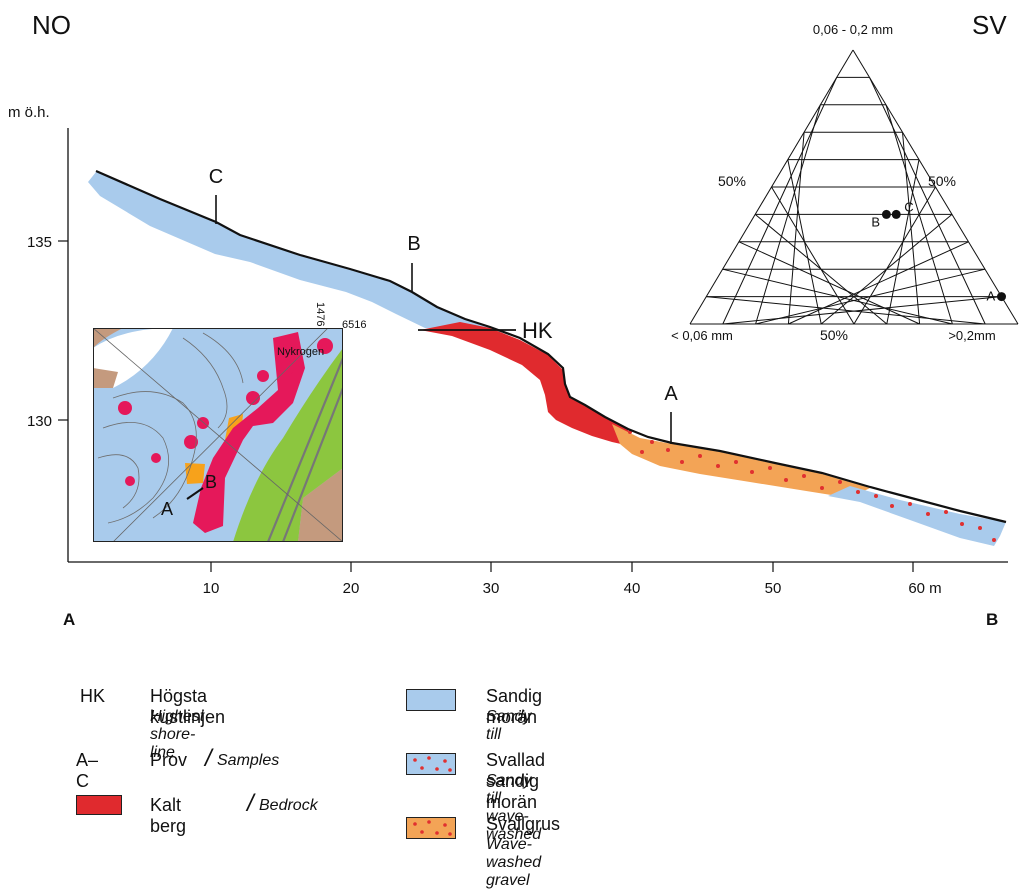 This screenshot has height=890, width=1022. I want to click on inset-clay-area-left, so click(105, 378).